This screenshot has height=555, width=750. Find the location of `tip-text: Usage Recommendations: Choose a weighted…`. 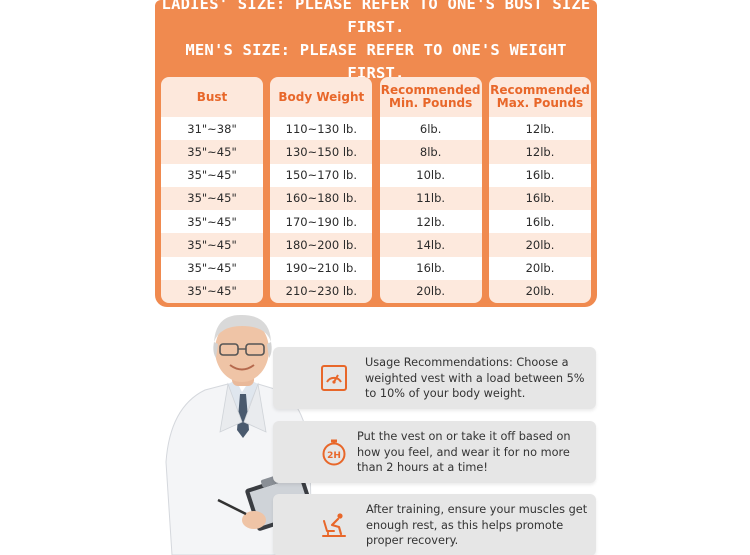

tip-text: Usage Recommendations: Choose a weighted… is located at coordinates (475, 378).